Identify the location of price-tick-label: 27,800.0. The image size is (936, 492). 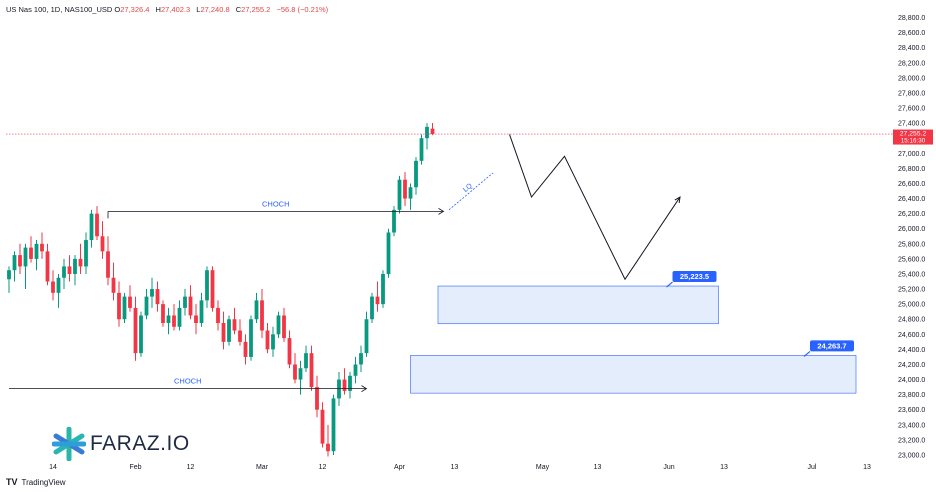
(911, 93).